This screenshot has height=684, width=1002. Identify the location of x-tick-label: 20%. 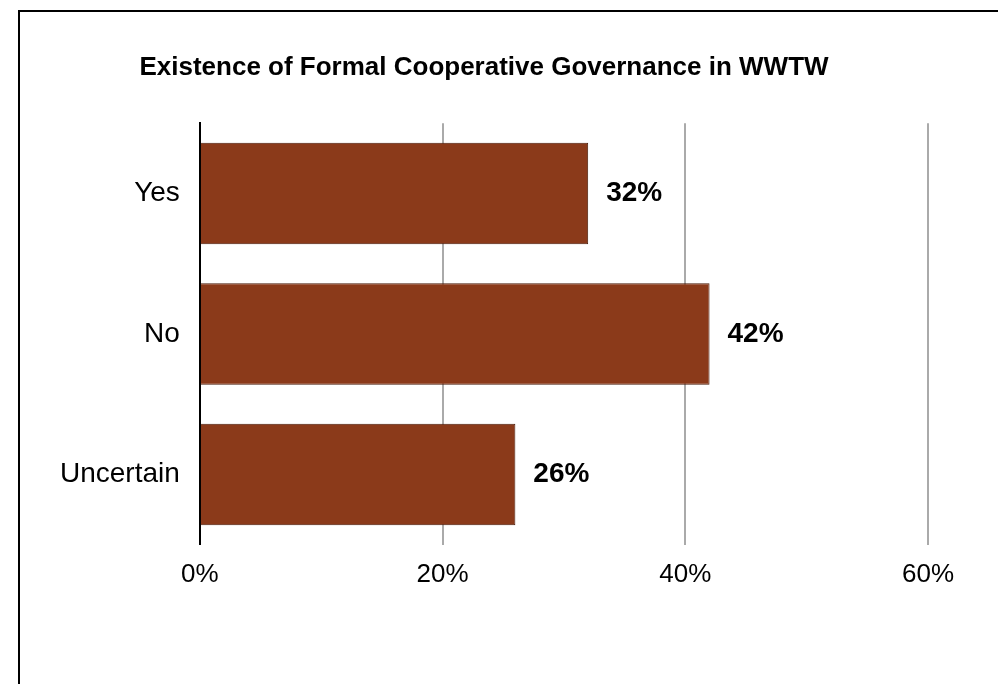
(442, 572).